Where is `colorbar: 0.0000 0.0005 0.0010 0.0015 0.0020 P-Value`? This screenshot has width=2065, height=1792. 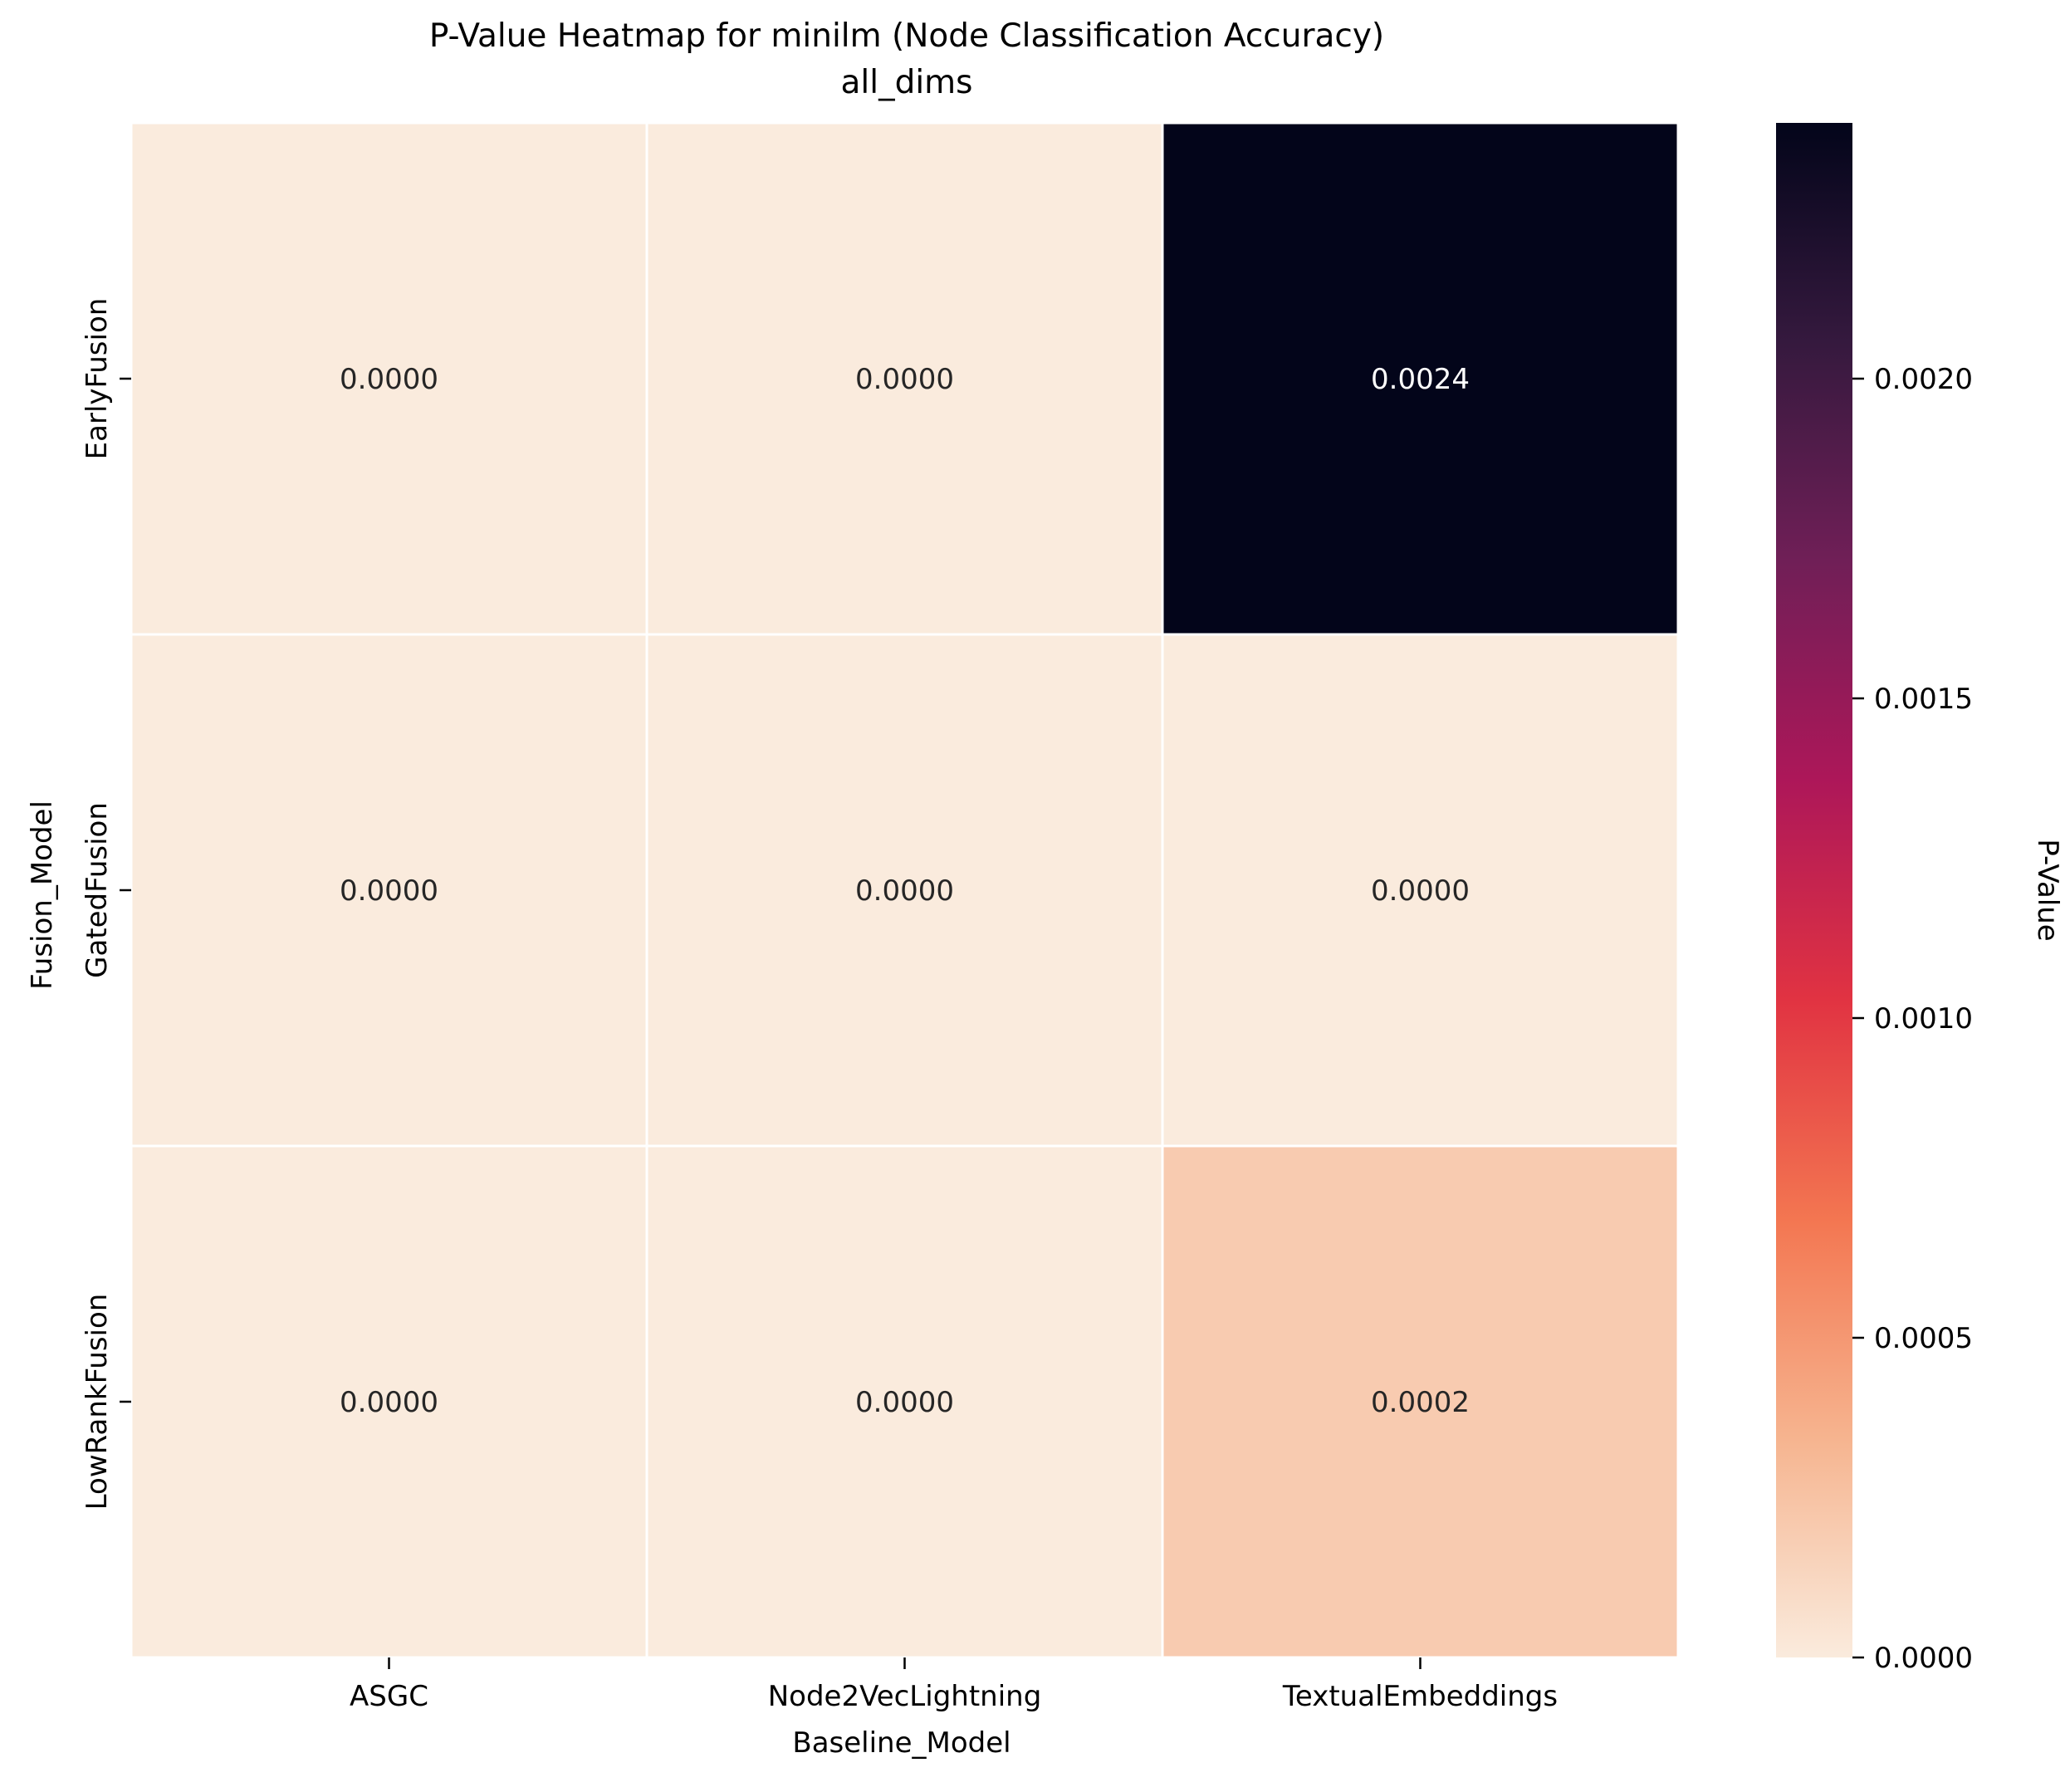 colorbar: 0.0000 0.0005 0.0010 0.0015 0.0020 P-Value is located at coordinates (1920, 899).